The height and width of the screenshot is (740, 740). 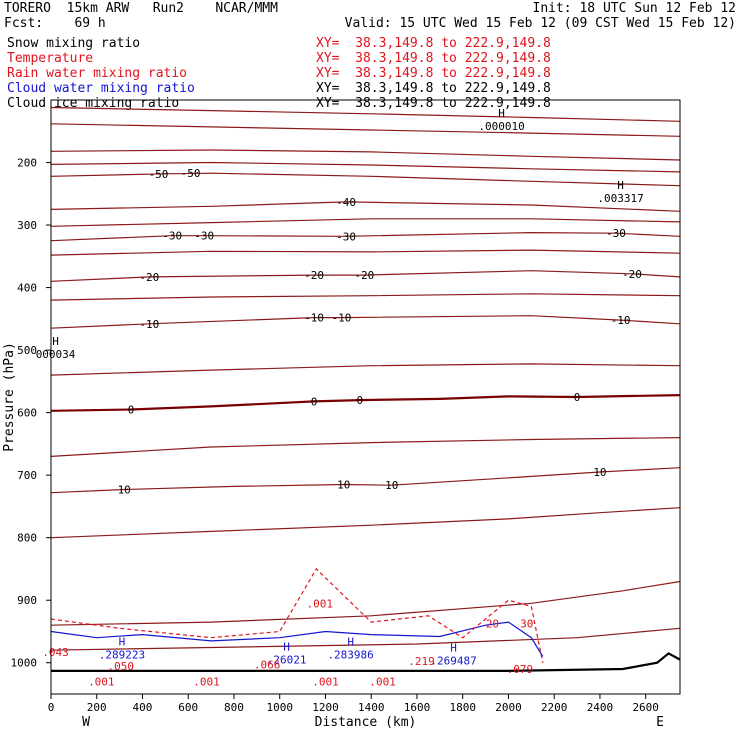 What do you see at coordinates (462, 707) in the screenshot?
I see `x-tick-label-9: 1800` at bounding box center [462, 707].